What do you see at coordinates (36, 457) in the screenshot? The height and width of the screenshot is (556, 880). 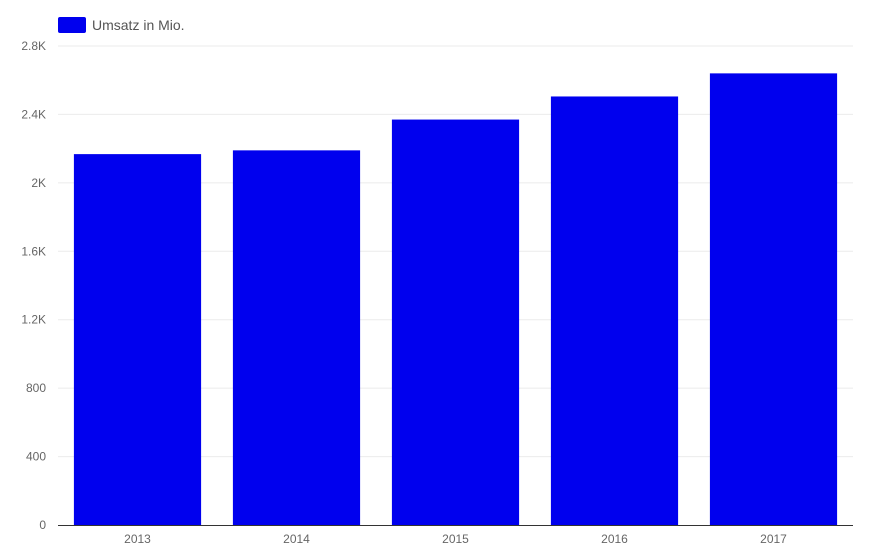 I see `y-tick-label: 400` at bounding box center [36, 457].